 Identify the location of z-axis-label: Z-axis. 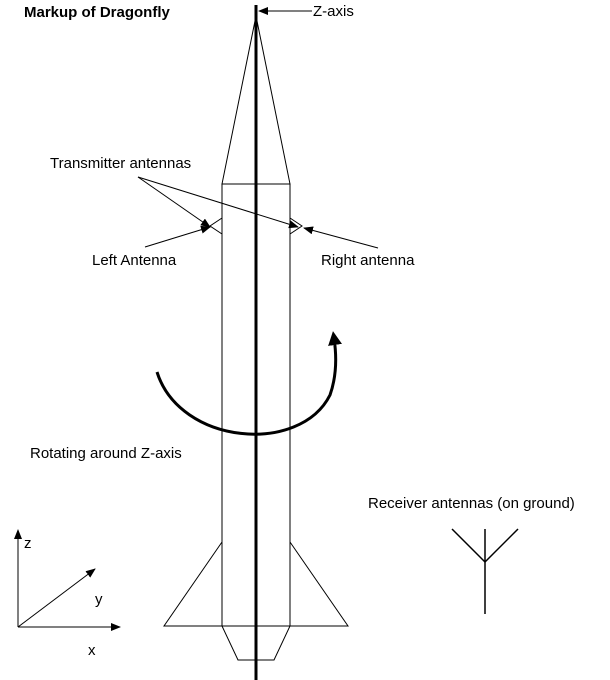
(333, 11).